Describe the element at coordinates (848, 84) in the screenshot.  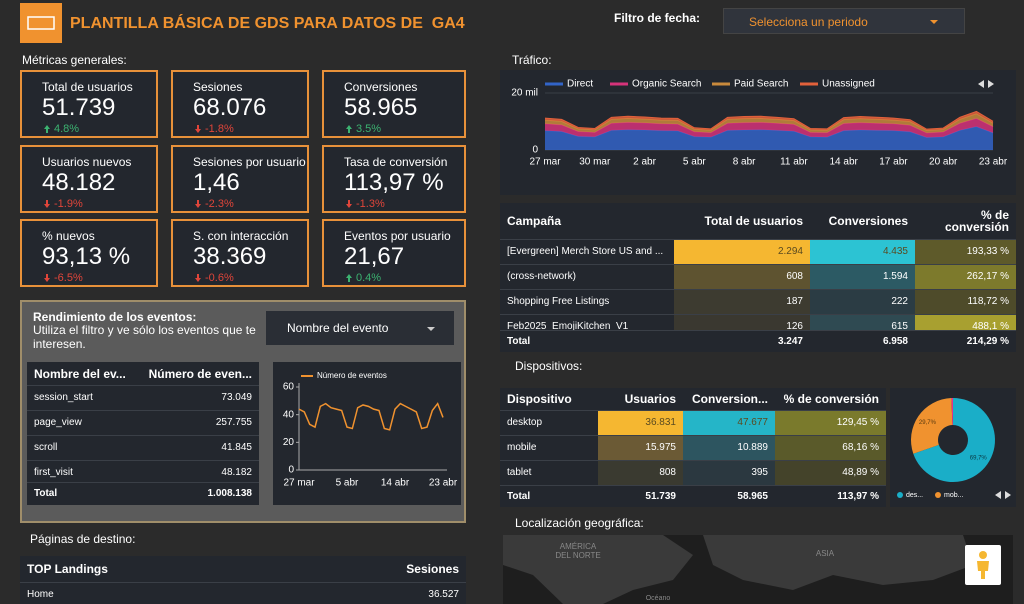
I see `legend-label: Unassigned` at that location.